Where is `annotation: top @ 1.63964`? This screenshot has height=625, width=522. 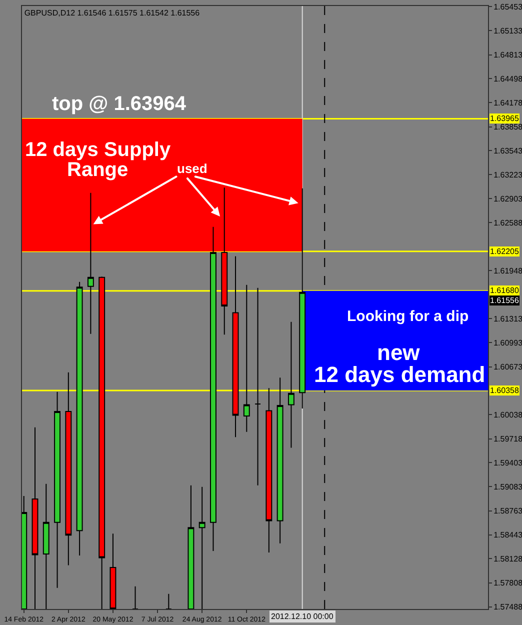
annotation: top @ 1.63964 is located at coordinates (119, 104).